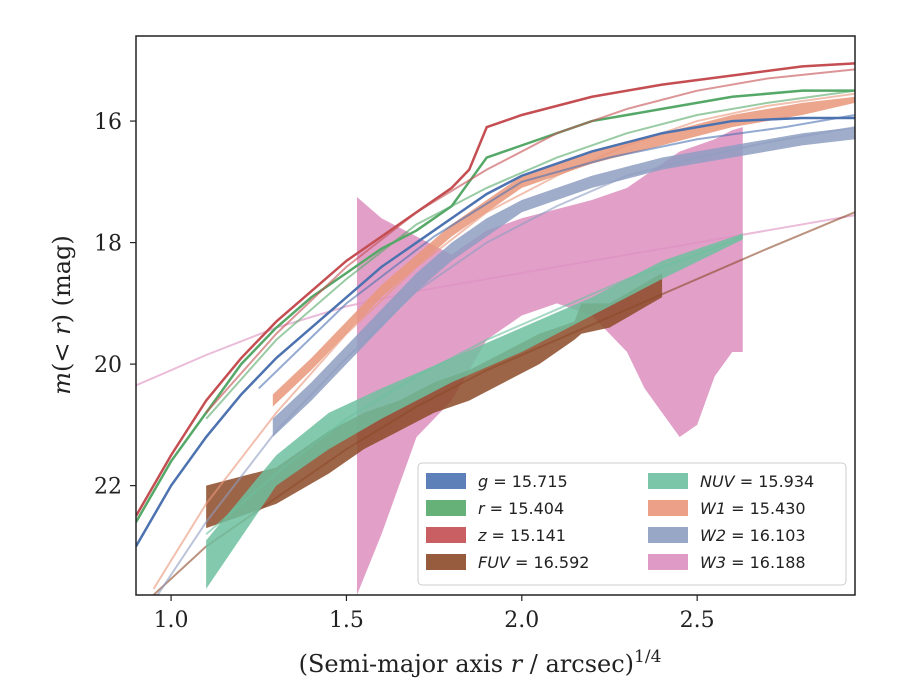  What do you see at coordinates (668, 481) in the screenshot?
I see `legend-swatch-nuv` at bounding box center [668, 481].